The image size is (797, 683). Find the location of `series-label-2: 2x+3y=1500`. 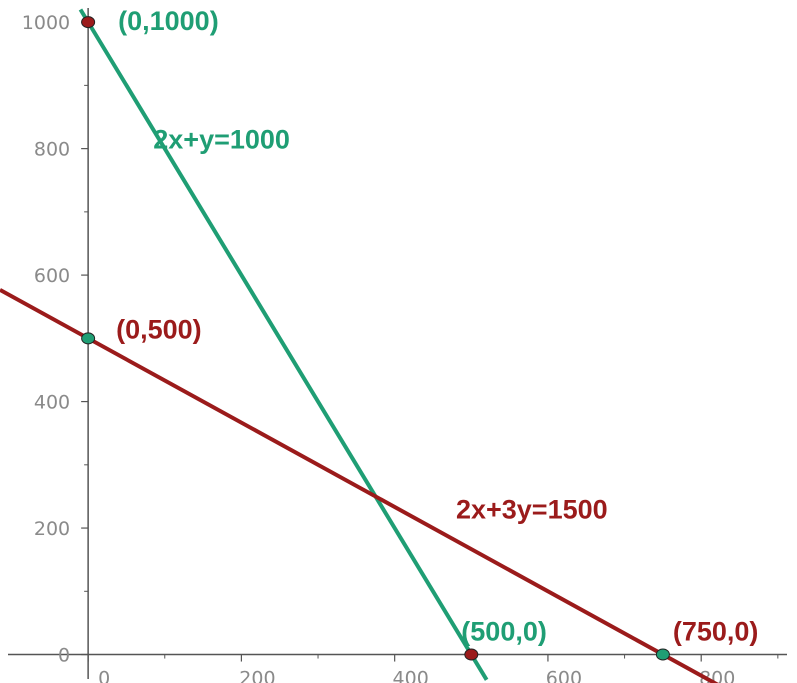

series-label-2: 2x+3y=1500 is located at coordinates (532, 510).